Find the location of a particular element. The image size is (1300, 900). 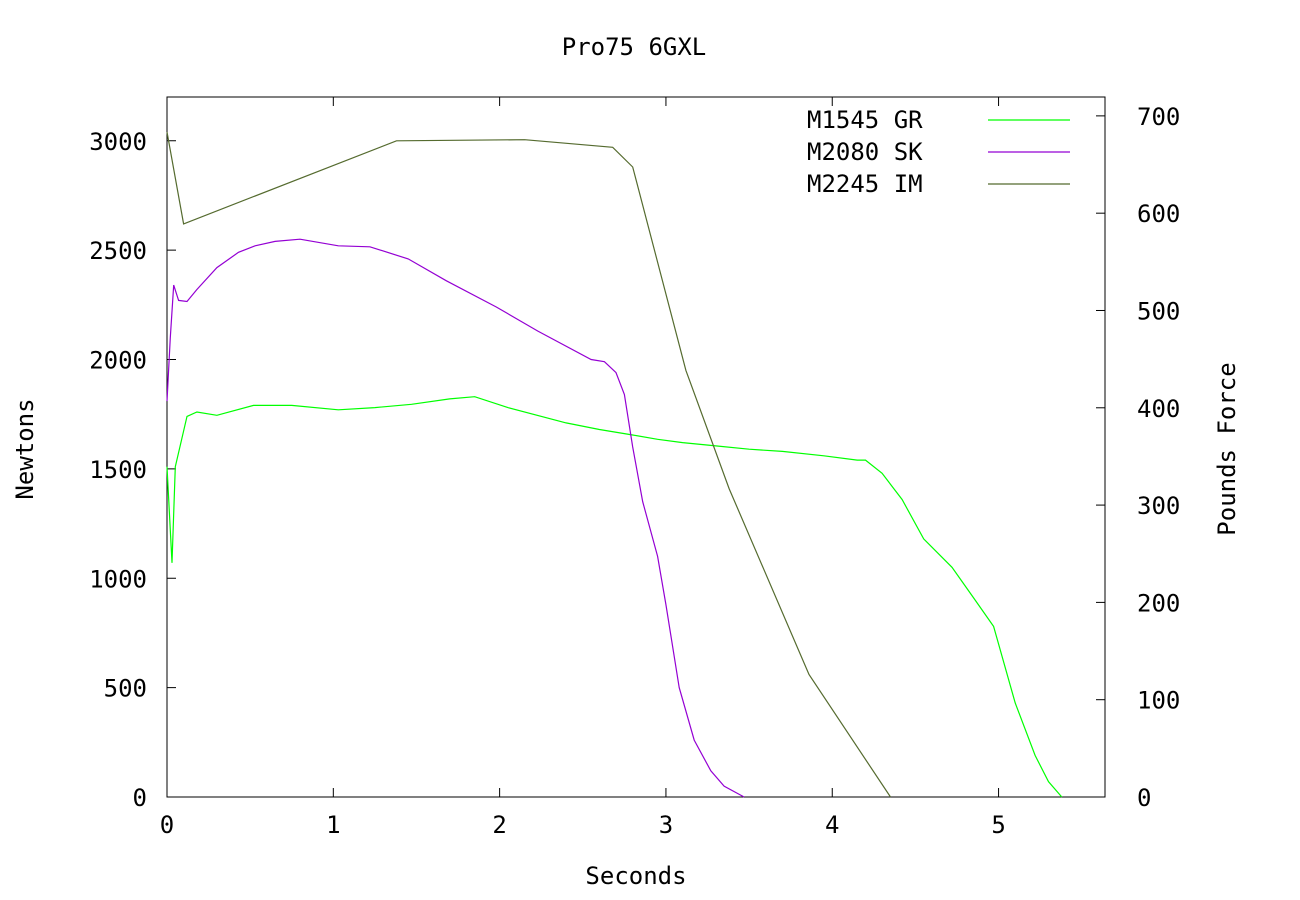

legend-label: M1545 GR is located at coordinates (865, 120).